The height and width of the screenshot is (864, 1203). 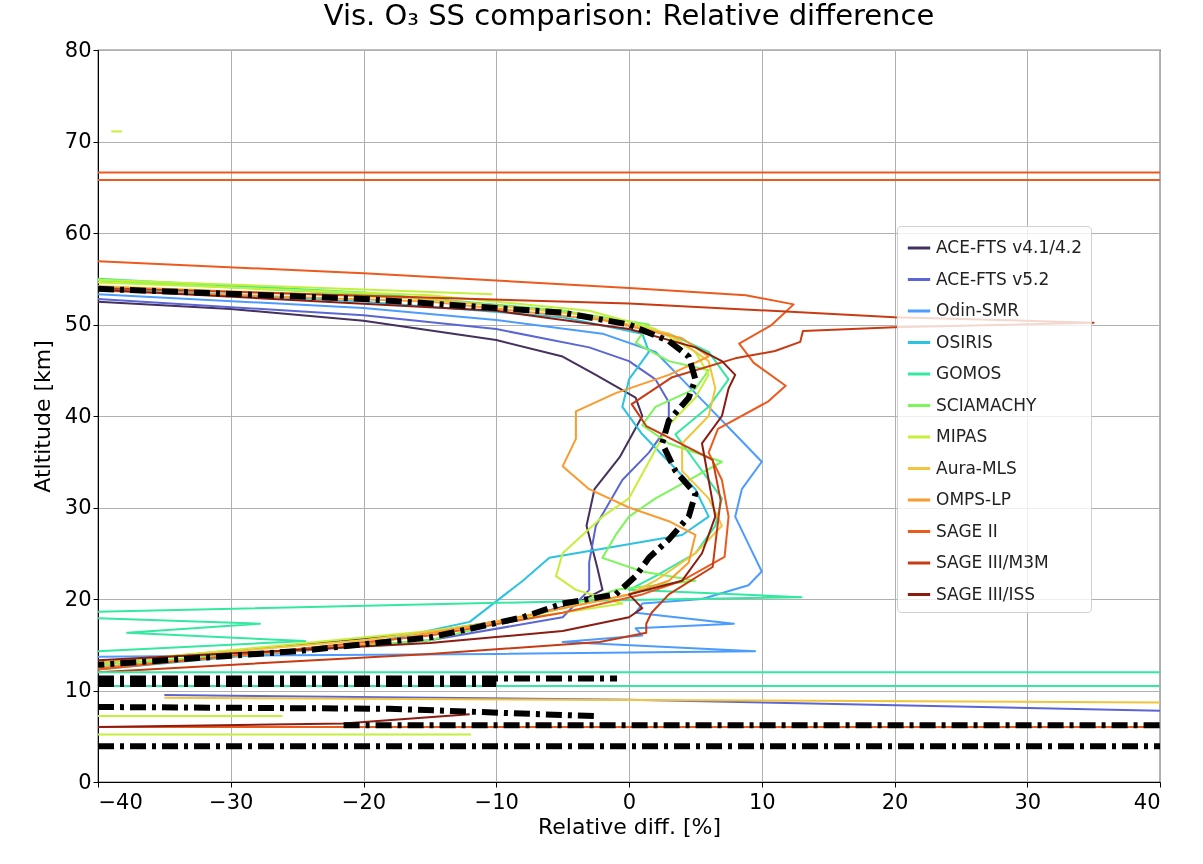 I want to click on x-tick-label: −10, so click(x=496, y=801).